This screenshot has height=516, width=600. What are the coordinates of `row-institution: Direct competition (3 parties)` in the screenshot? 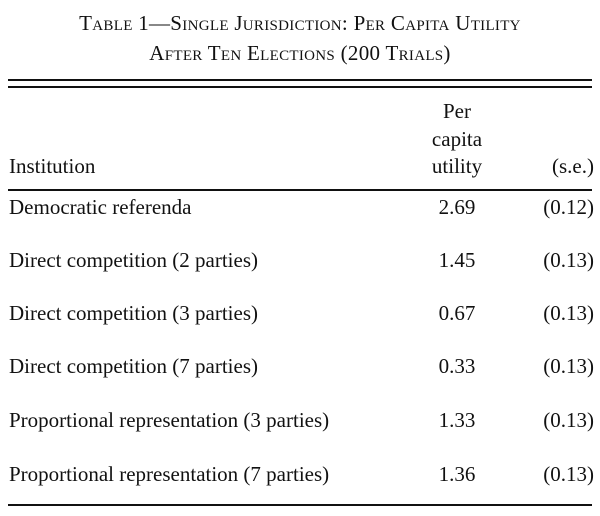 It's located at (133, 313).